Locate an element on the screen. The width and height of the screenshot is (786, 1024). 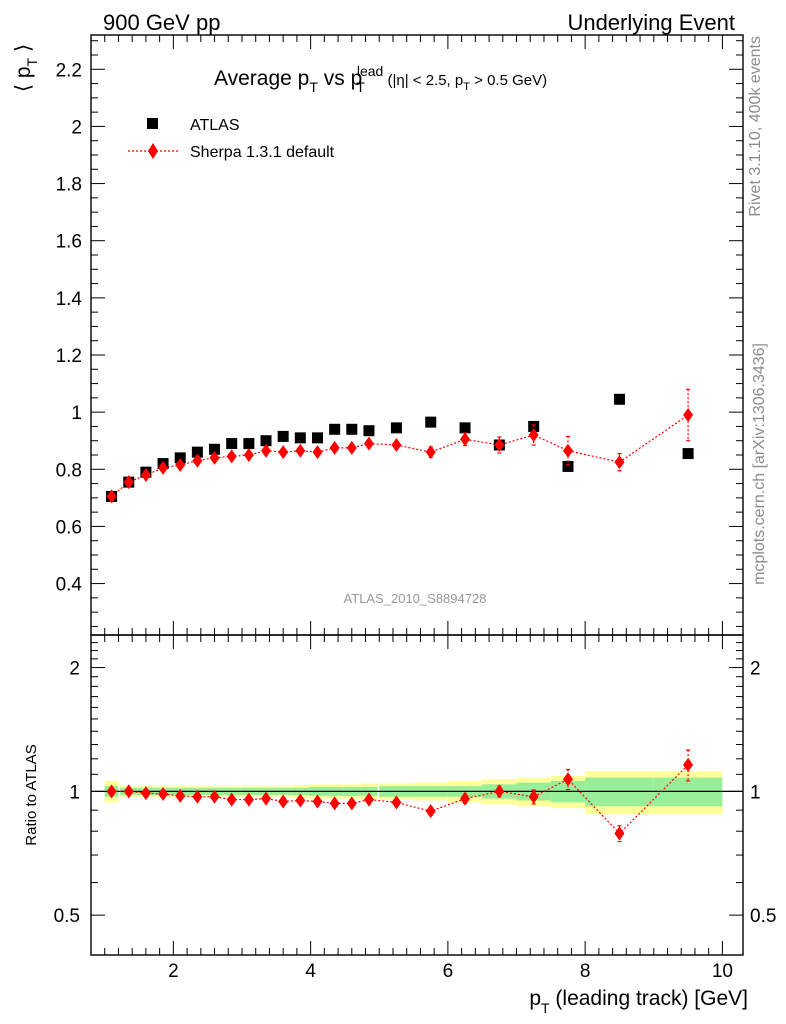
sherpa-markers is located at coordinates (400, 446).